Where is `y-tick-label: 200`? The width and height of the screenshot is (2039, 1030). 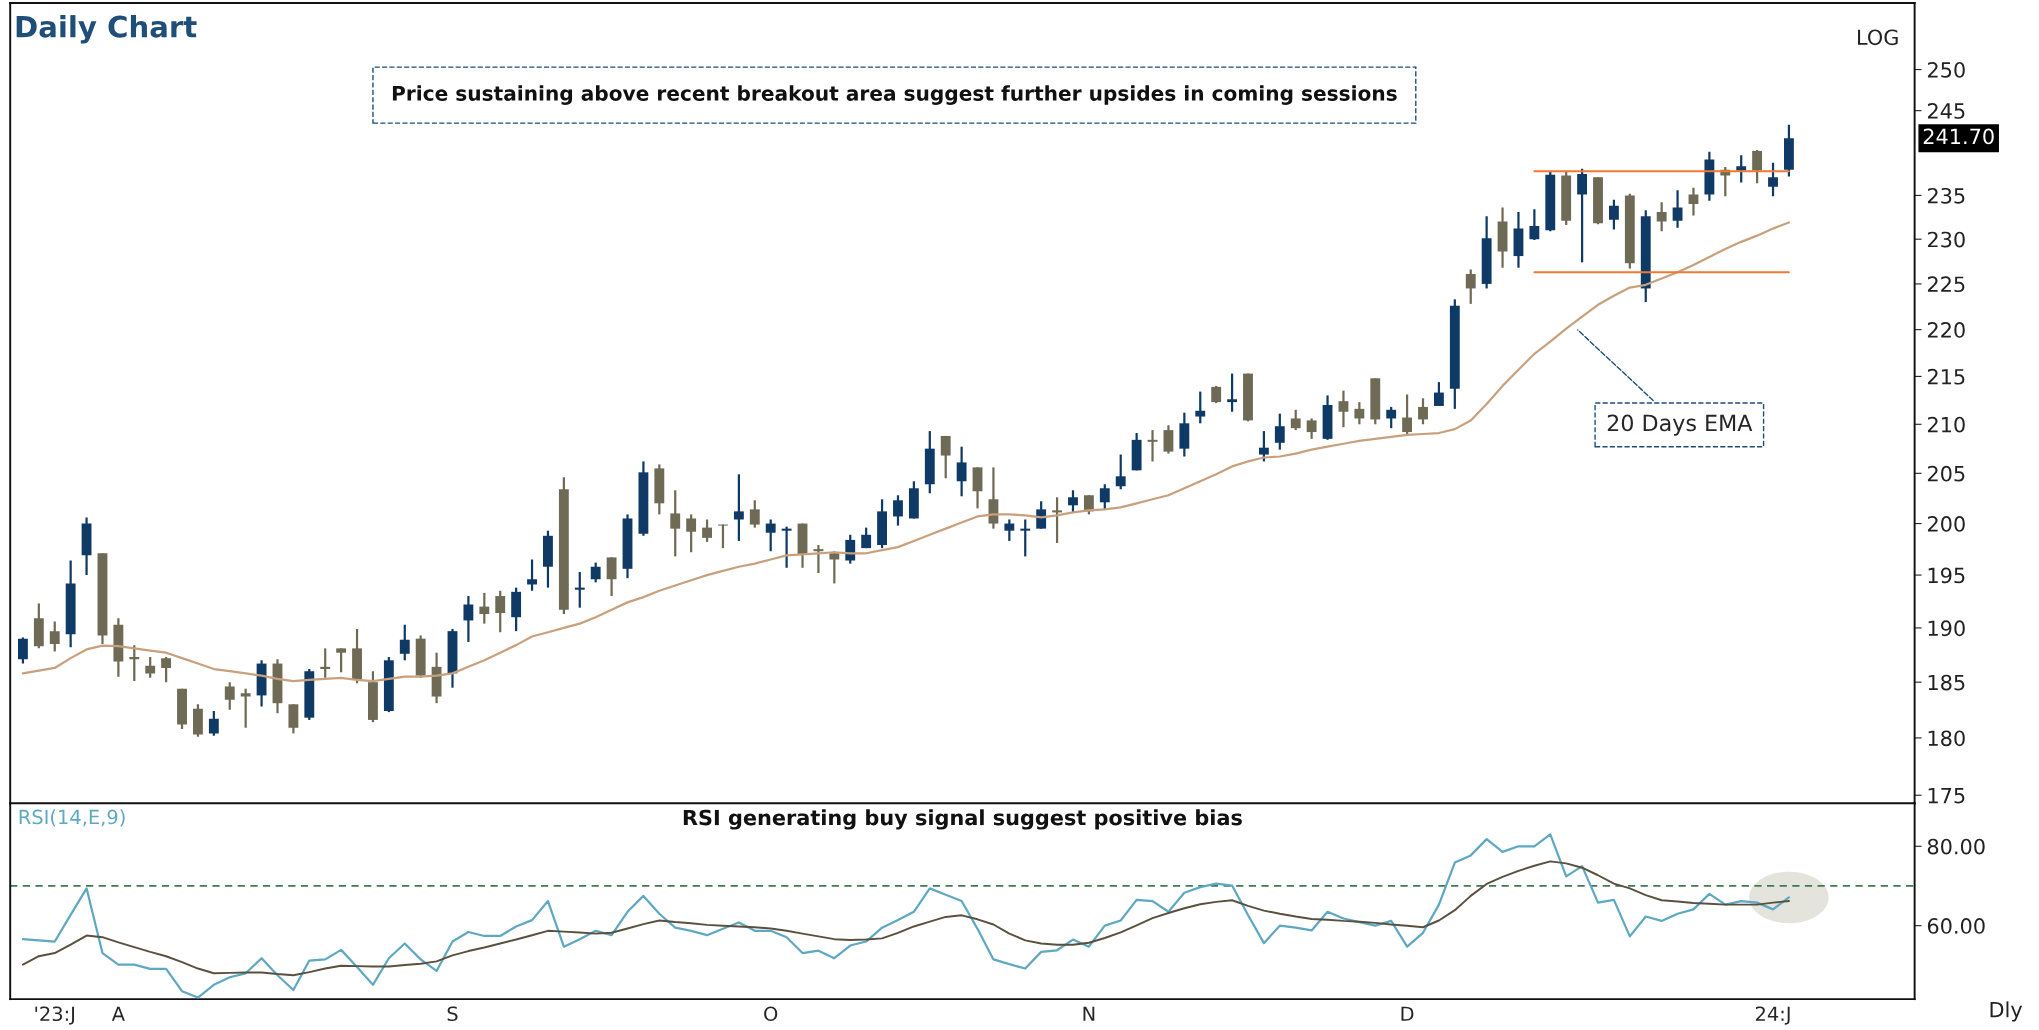 y-tick-label: 200 is located at coordinates (1946, 524).